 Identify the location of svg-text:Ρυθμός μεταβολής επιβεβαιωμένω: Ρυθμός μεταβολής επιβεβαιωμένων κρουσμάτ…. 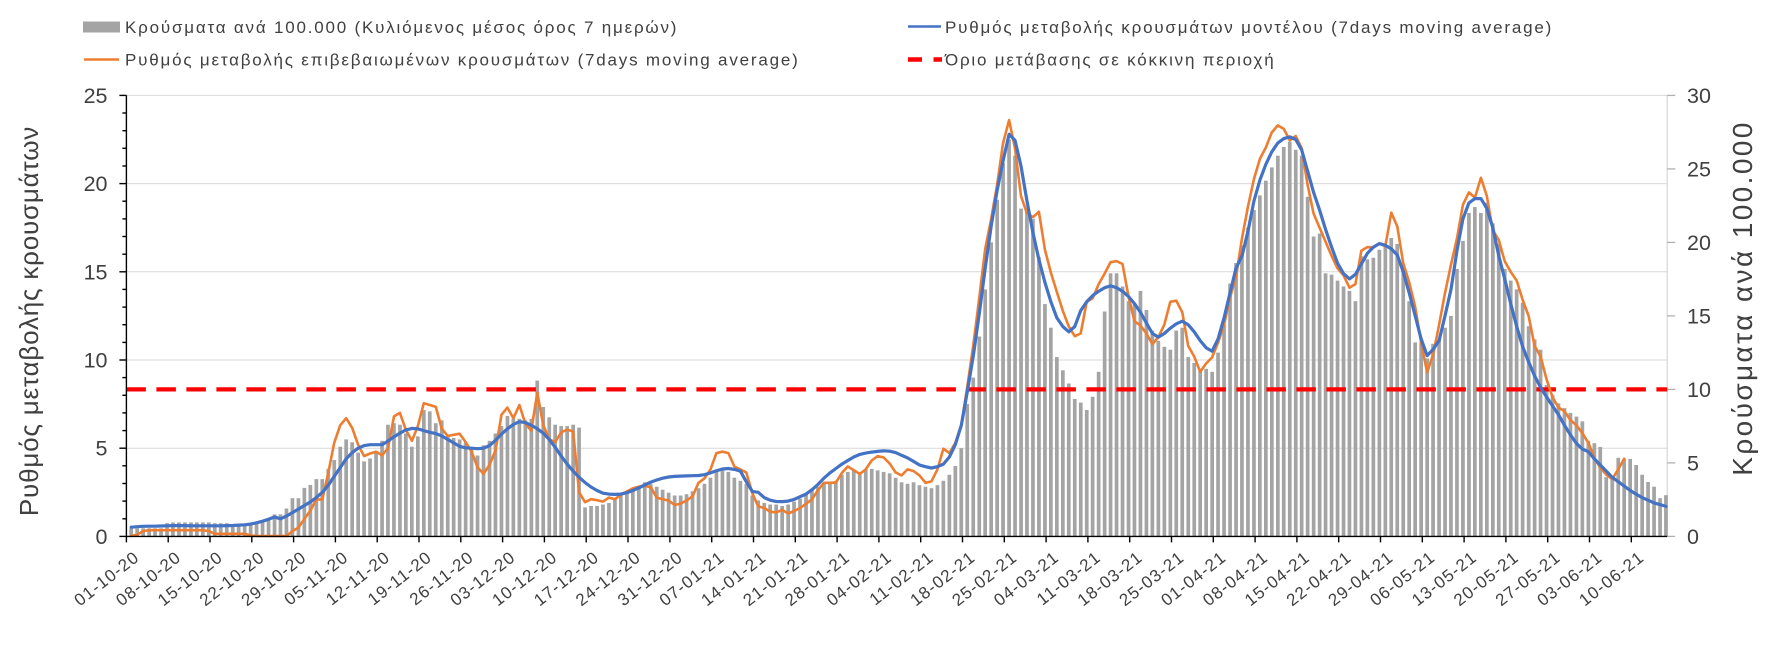
(462, 60).